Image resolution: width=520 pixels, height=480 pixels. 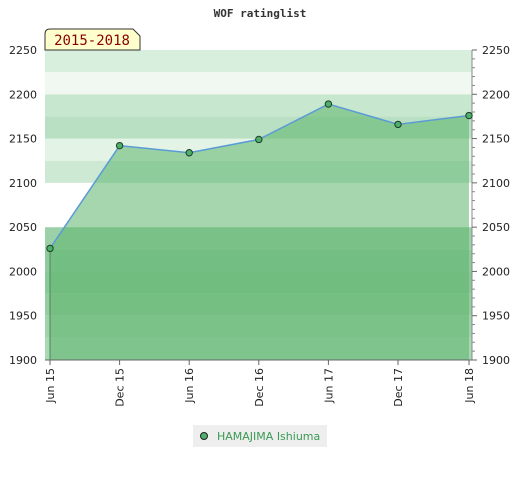 What do you see at coordinates (23, 183) in the screenshot?
I see `y-tick-label-left: 2100` at bounding box center [23, 183].